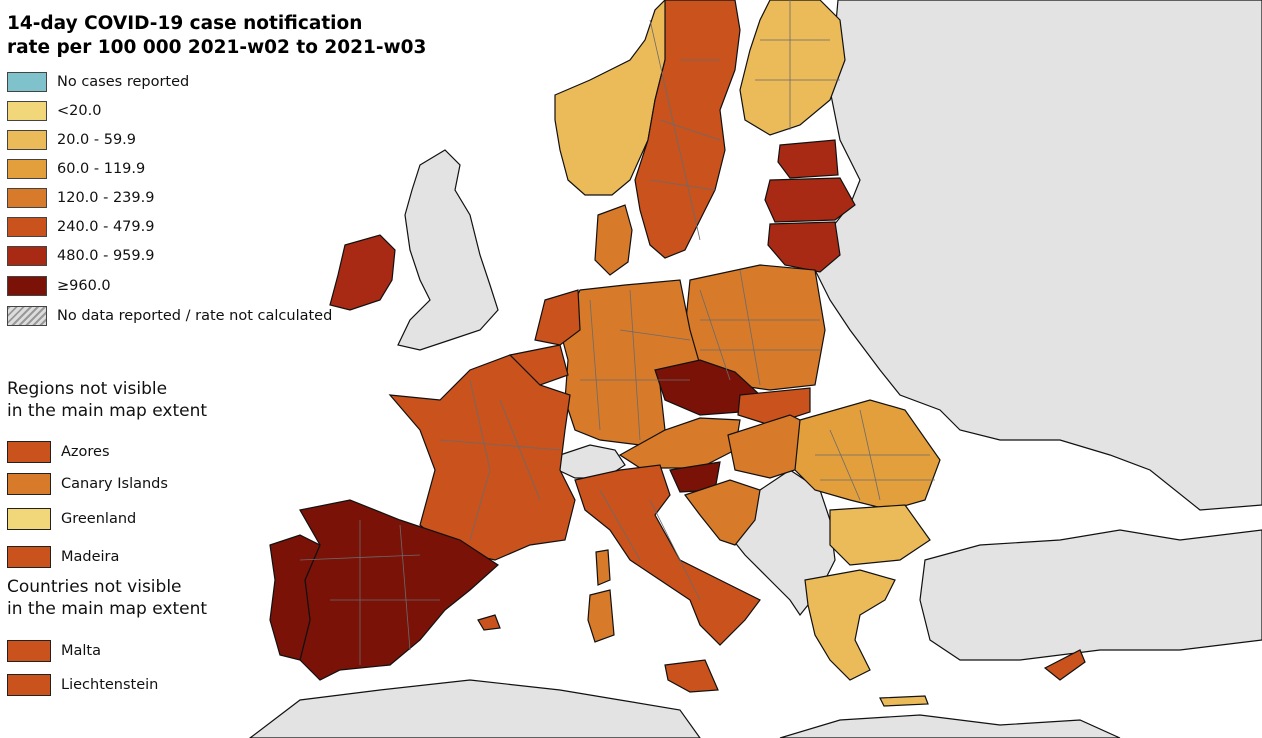 The width and height of the screenshot is (1262, 738). Describe the element at coordinates (81, 651) in the screenshot. I see `country-label: Malta` at that location.